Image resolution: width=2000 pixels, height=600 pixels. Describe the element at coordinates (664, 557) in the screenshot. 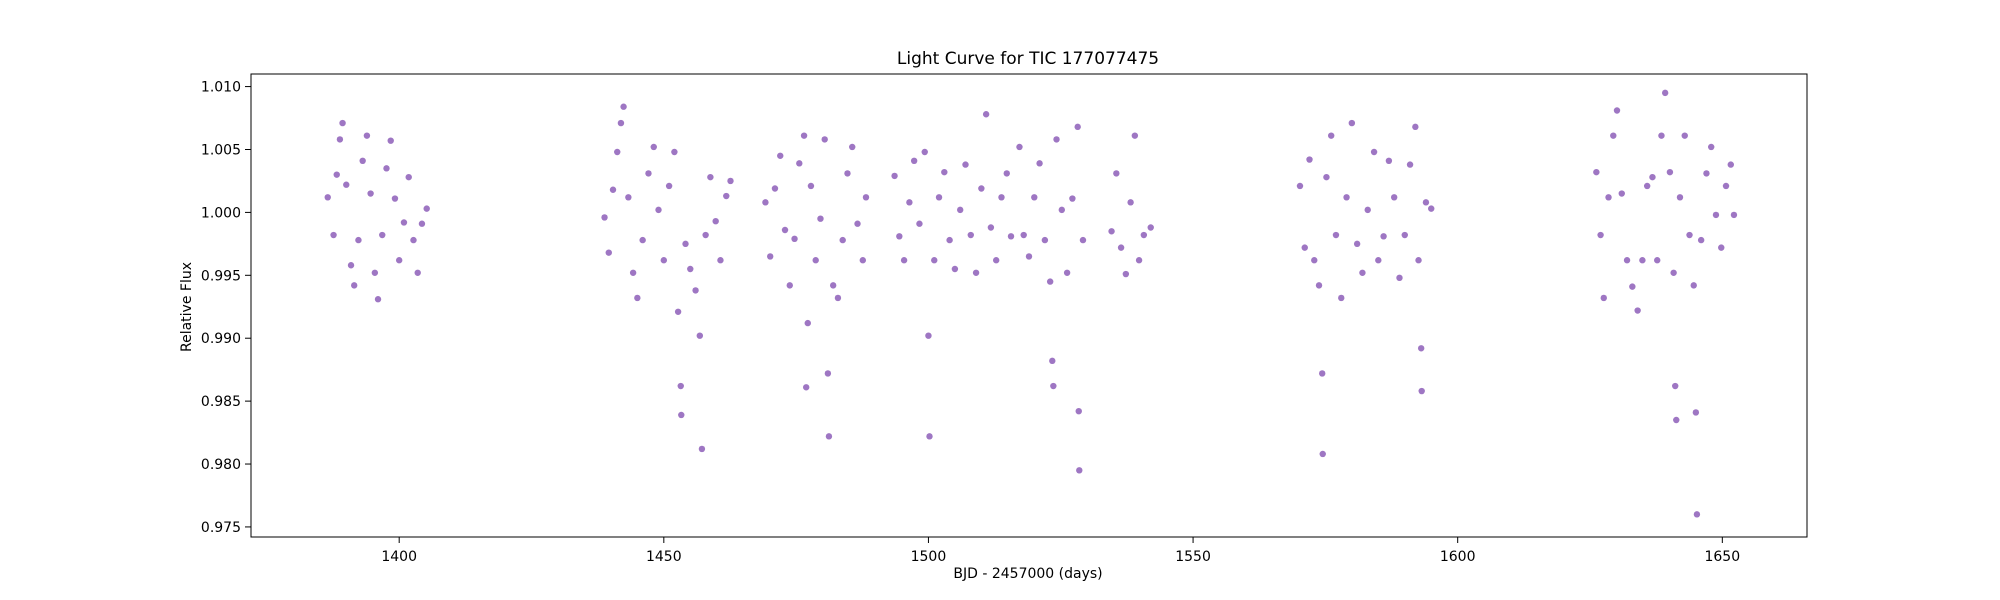

I see `x-tick-label: 1450` at that location.